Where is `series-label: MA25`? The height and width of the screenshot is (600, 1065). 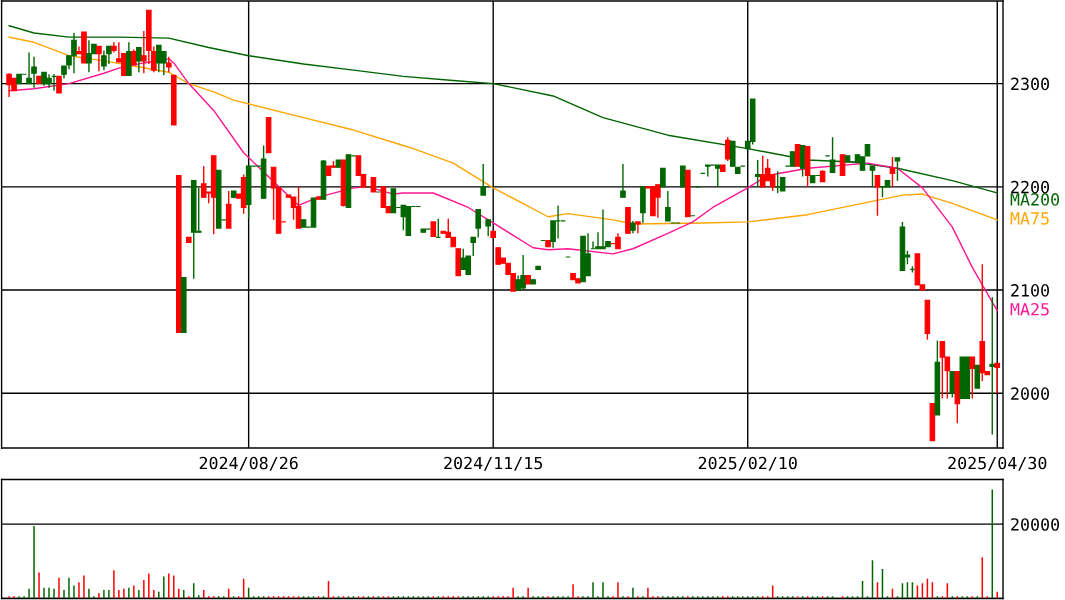
series-label: MA25 is located at coordinates (1029, 309).